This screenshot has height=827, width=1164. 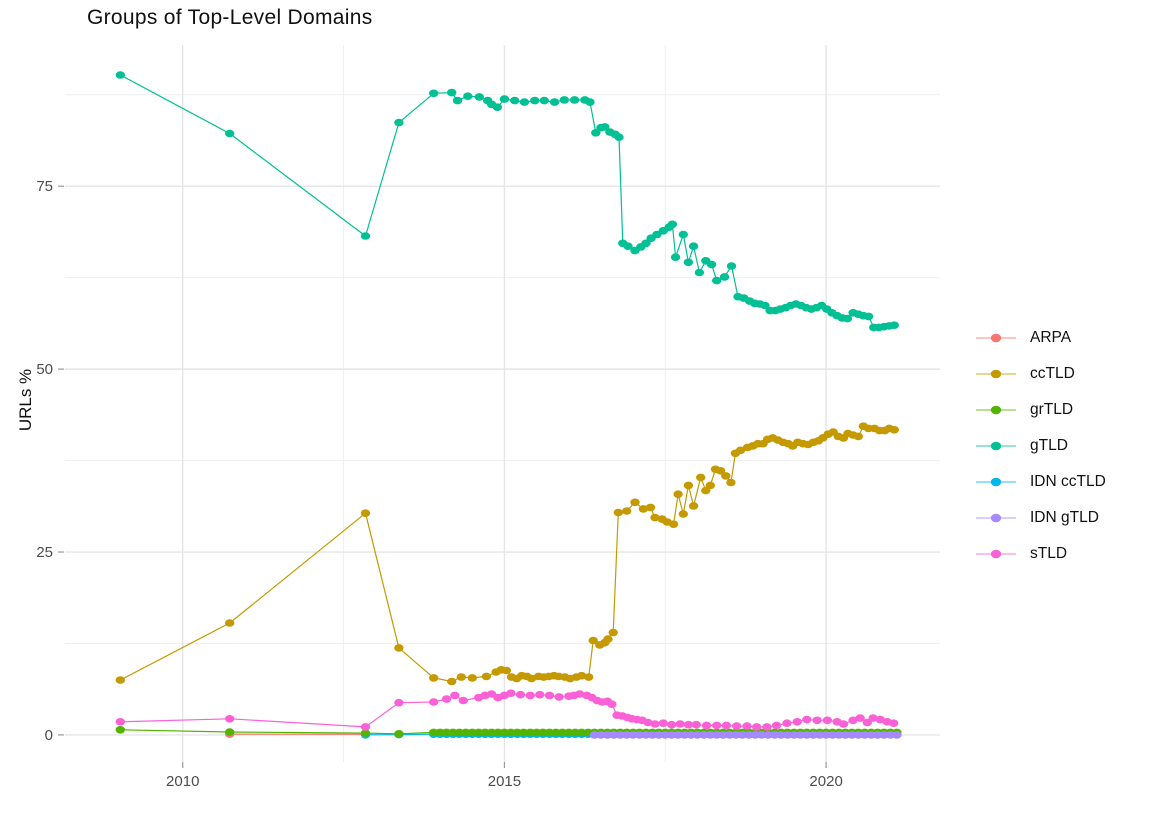 I want to click on y-tick-label-75: 75, so click(x=44, y=186).